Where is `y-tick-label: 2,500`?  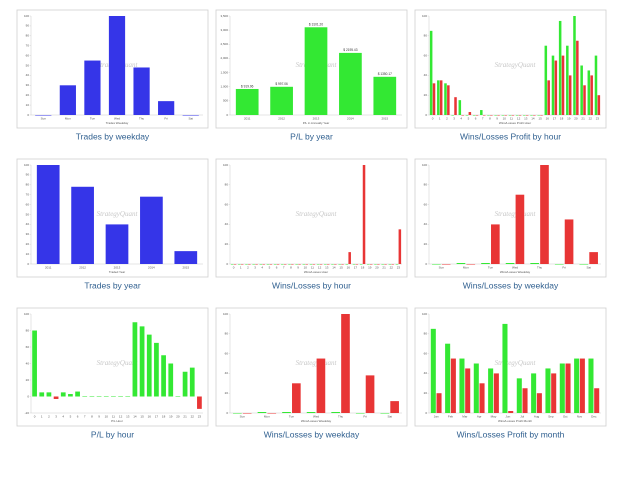 y-tick-label: 2,500 is located at coordinates (224, 44).